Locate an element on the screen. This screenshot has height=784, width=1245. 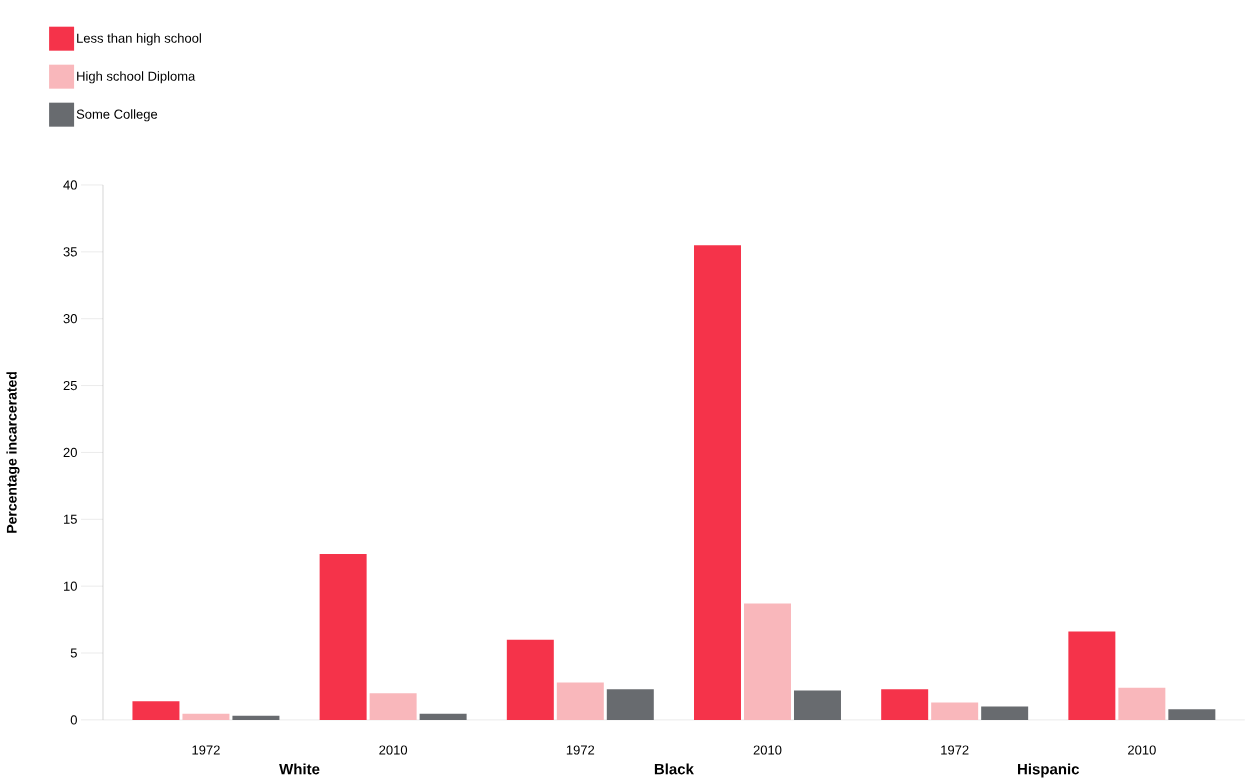
y-tick-label: 15 is located at coordinates (70, 519).